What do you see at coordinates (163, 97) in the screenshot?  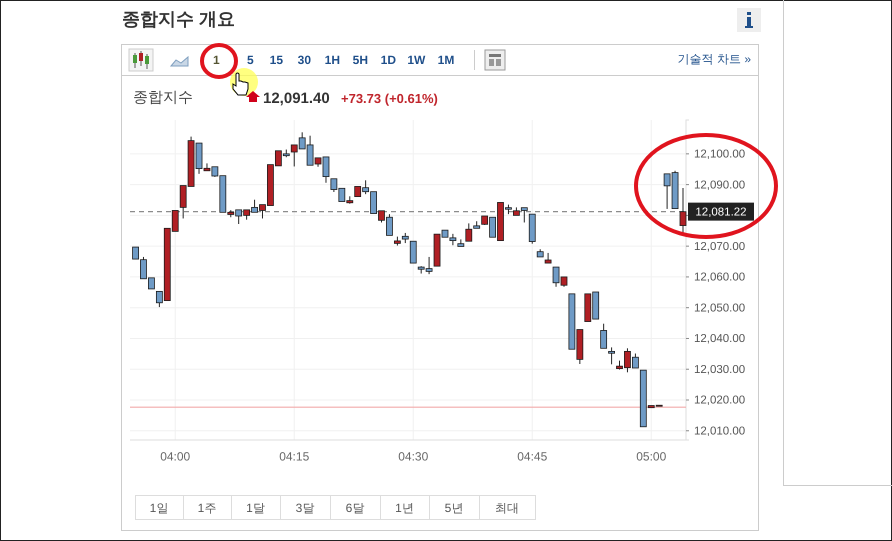 I see `text: 종합지수` at bounding box center [163, 97].